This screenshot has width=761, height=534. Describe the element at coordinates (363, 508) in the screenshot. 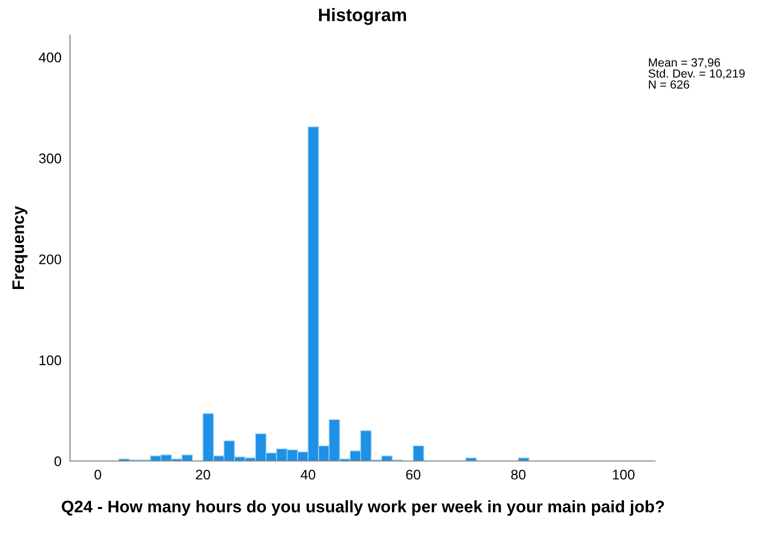

I see `x-axis-title: Q24 - How many hours do you usually work per week in your main paid job?` at that location.